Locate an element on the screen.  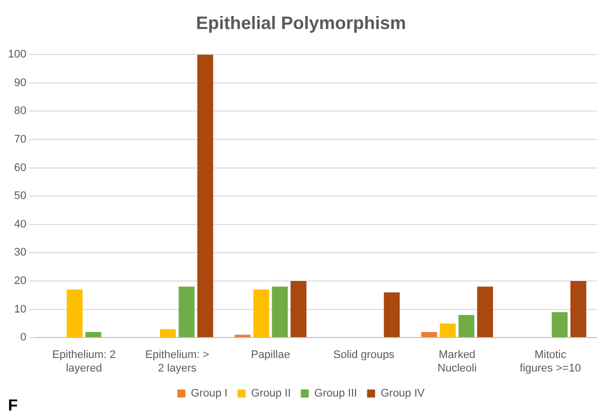
legend-label: Group IV is located at coordinates (403, 394).